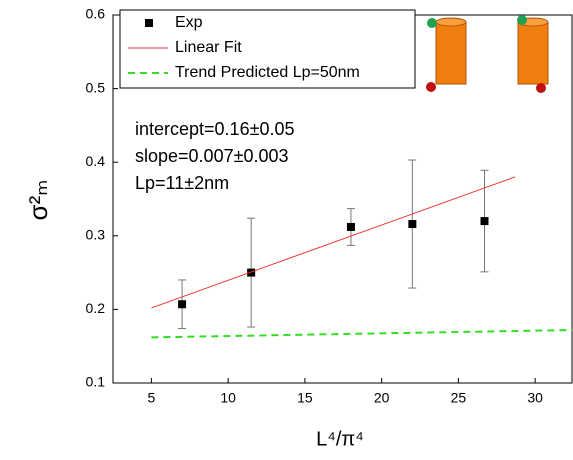  What do you see at coordinates (228, 398) in the screenshot?
I see `x-tick-label: 10` at bounding box center [228, 398].